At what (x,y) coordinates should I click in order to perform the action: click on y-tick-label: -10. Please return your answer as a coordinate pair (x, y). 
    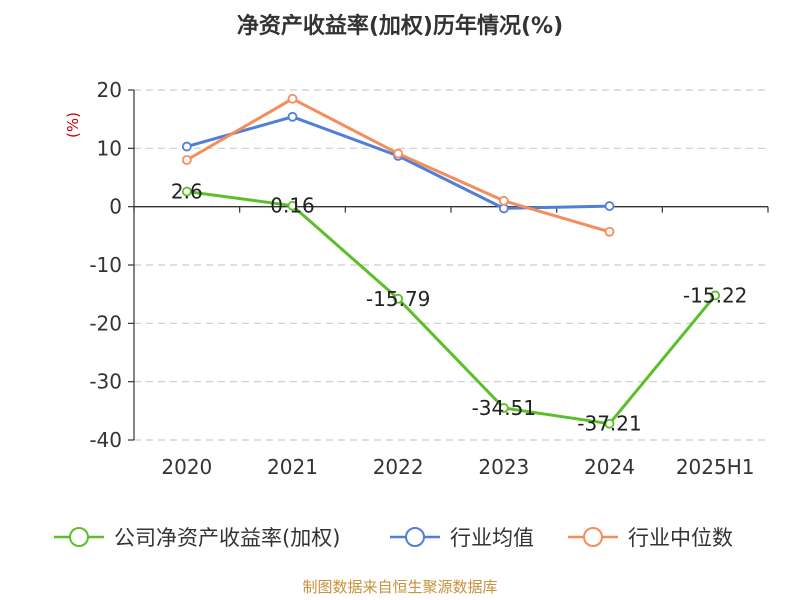
    Looking at the image, I should click on (105, 265).